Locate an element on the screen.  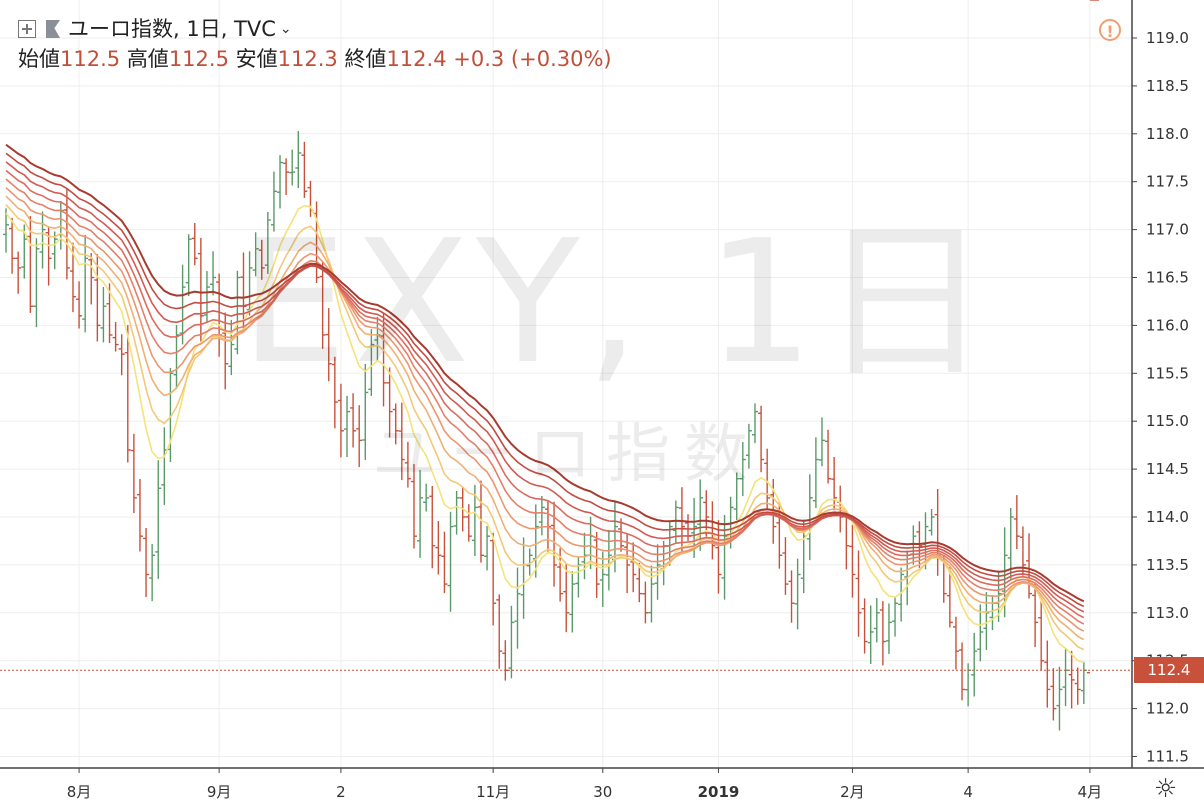
y-tick-label: 114.5 is located at coordinates (1167, 469).